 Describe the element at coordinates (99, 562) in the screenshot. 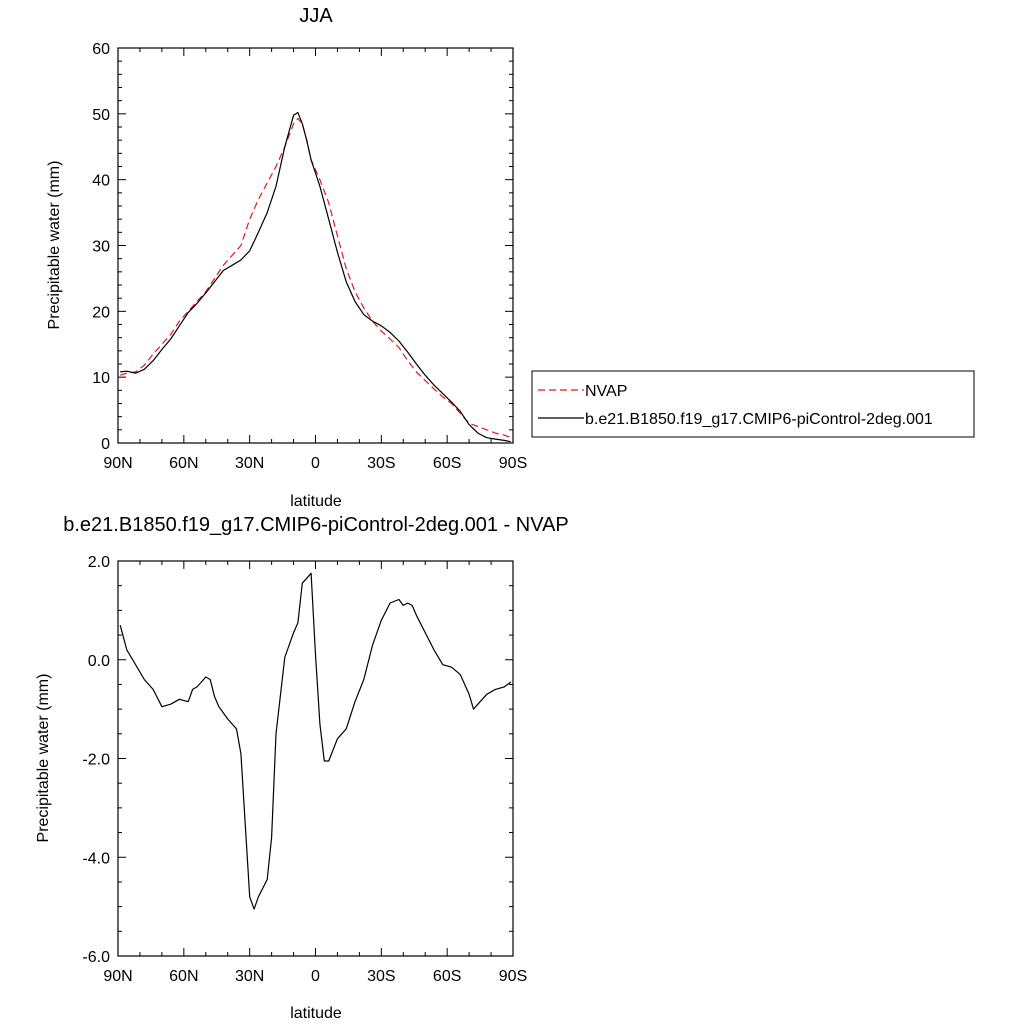

I see `y-tick-label: 2.0` at that location.